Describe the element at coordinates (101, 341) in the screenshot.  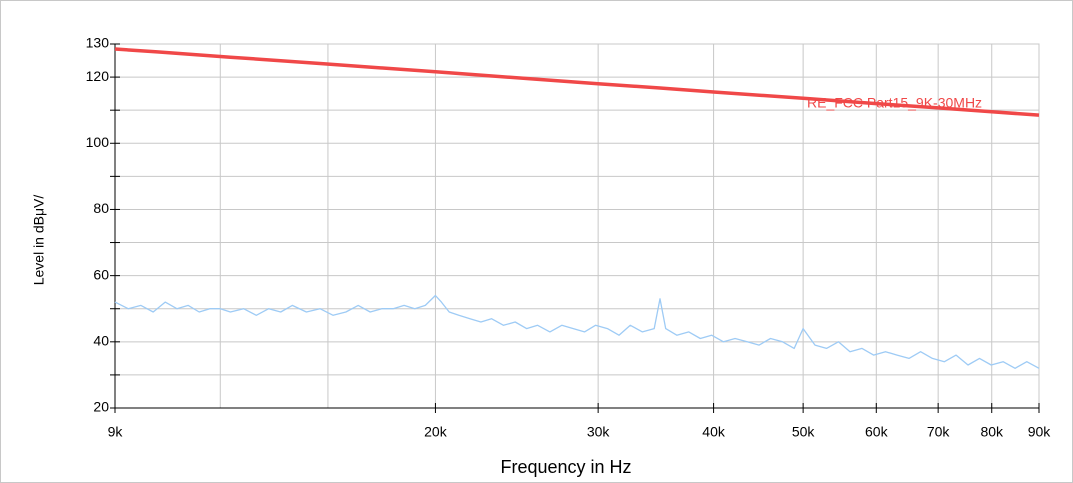
I see `y-tick-label: 40` at that location.